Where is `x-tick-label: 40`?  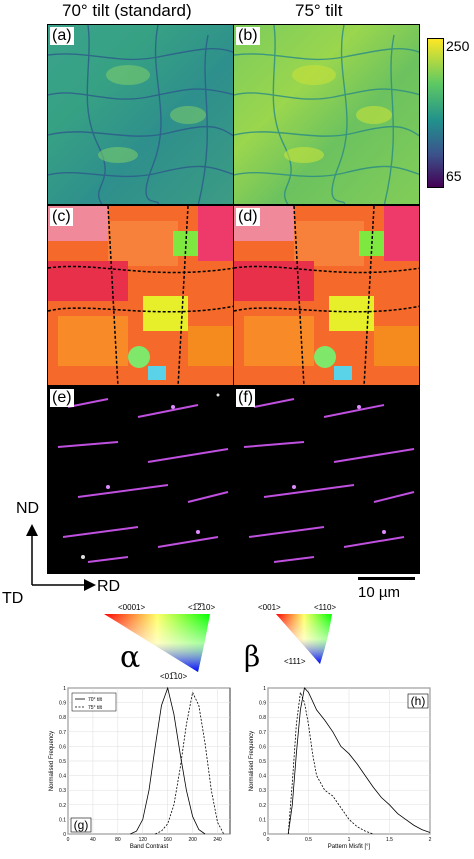
x-tick-label: 40 is located at coordinates (93, 840).